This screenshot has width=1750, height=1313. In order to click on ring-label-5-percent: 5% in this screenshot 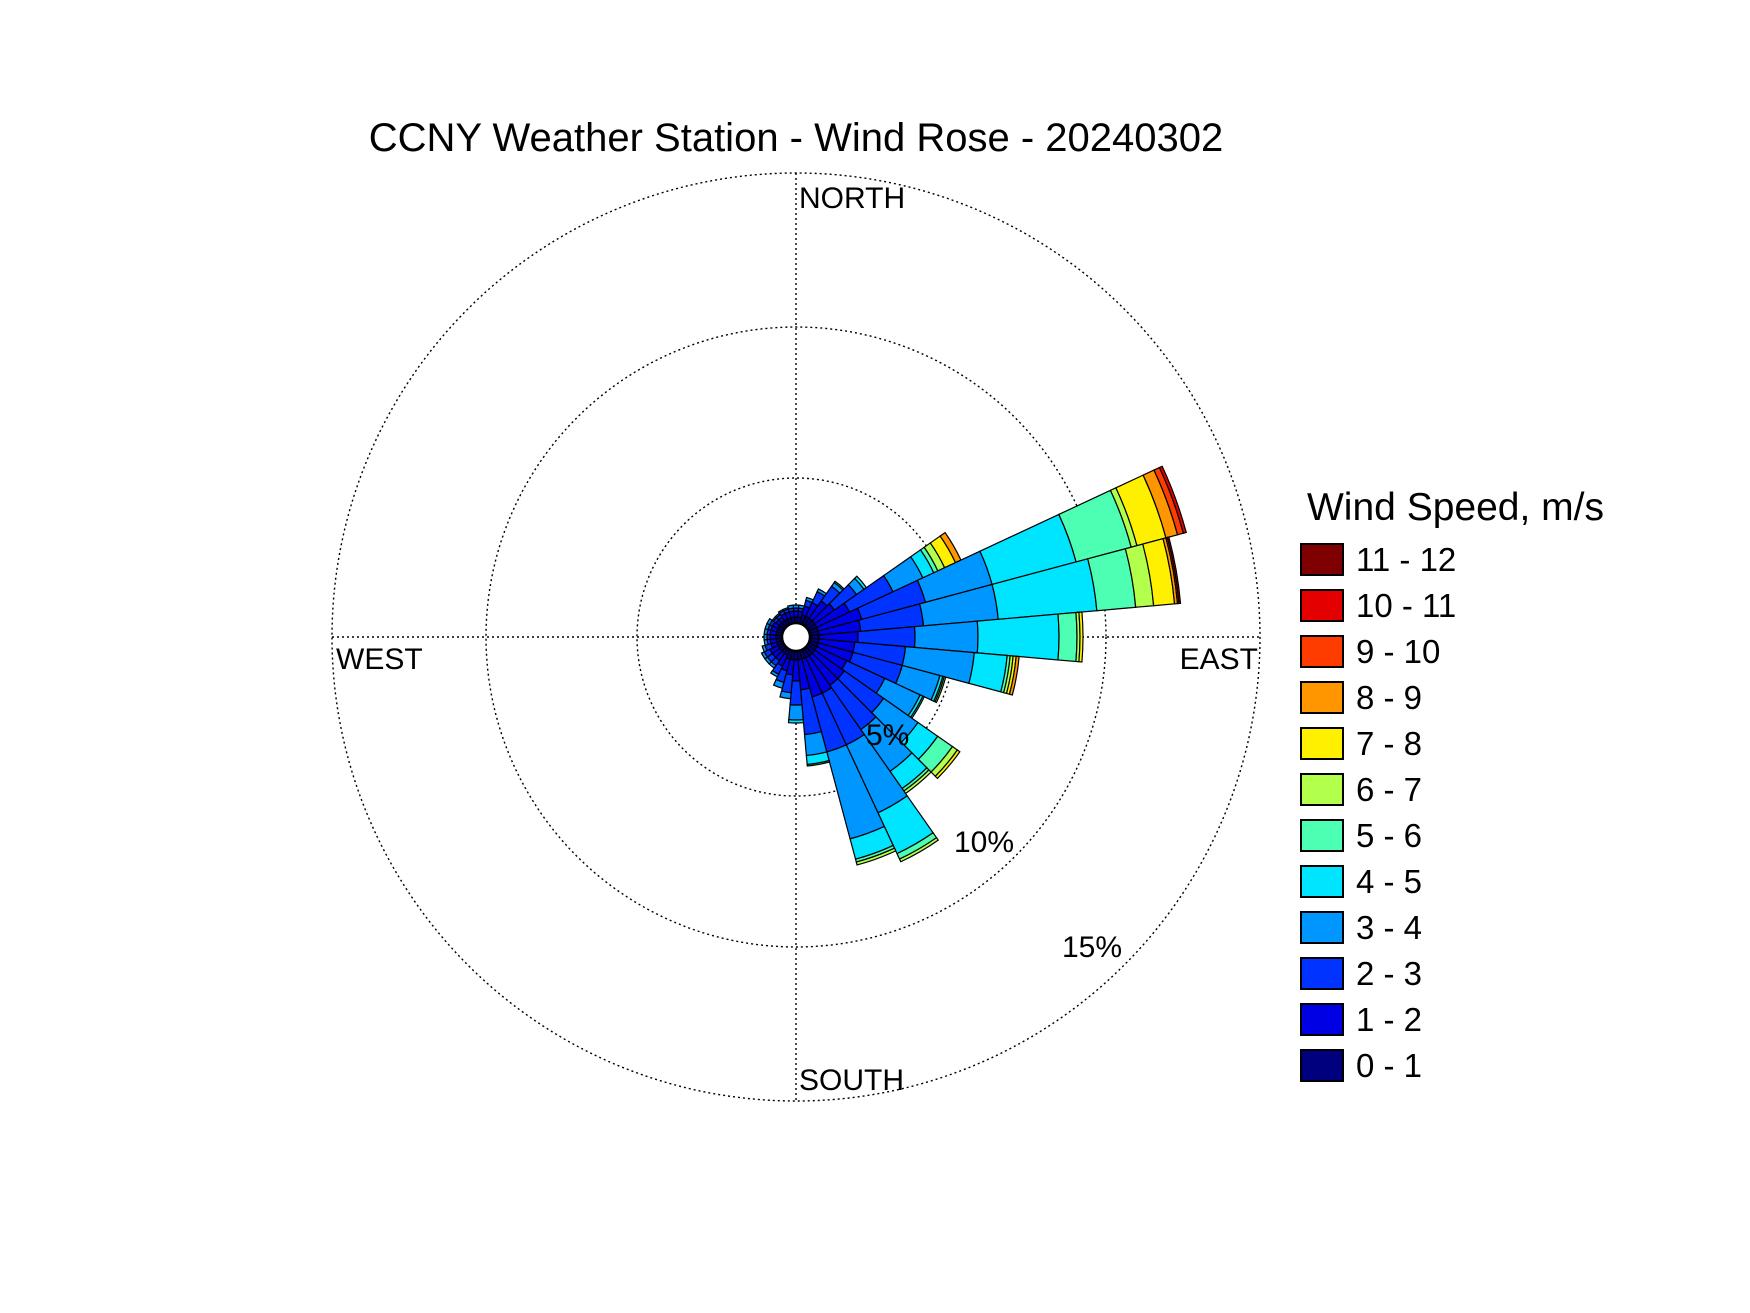, I will do `click(887, 735)`.